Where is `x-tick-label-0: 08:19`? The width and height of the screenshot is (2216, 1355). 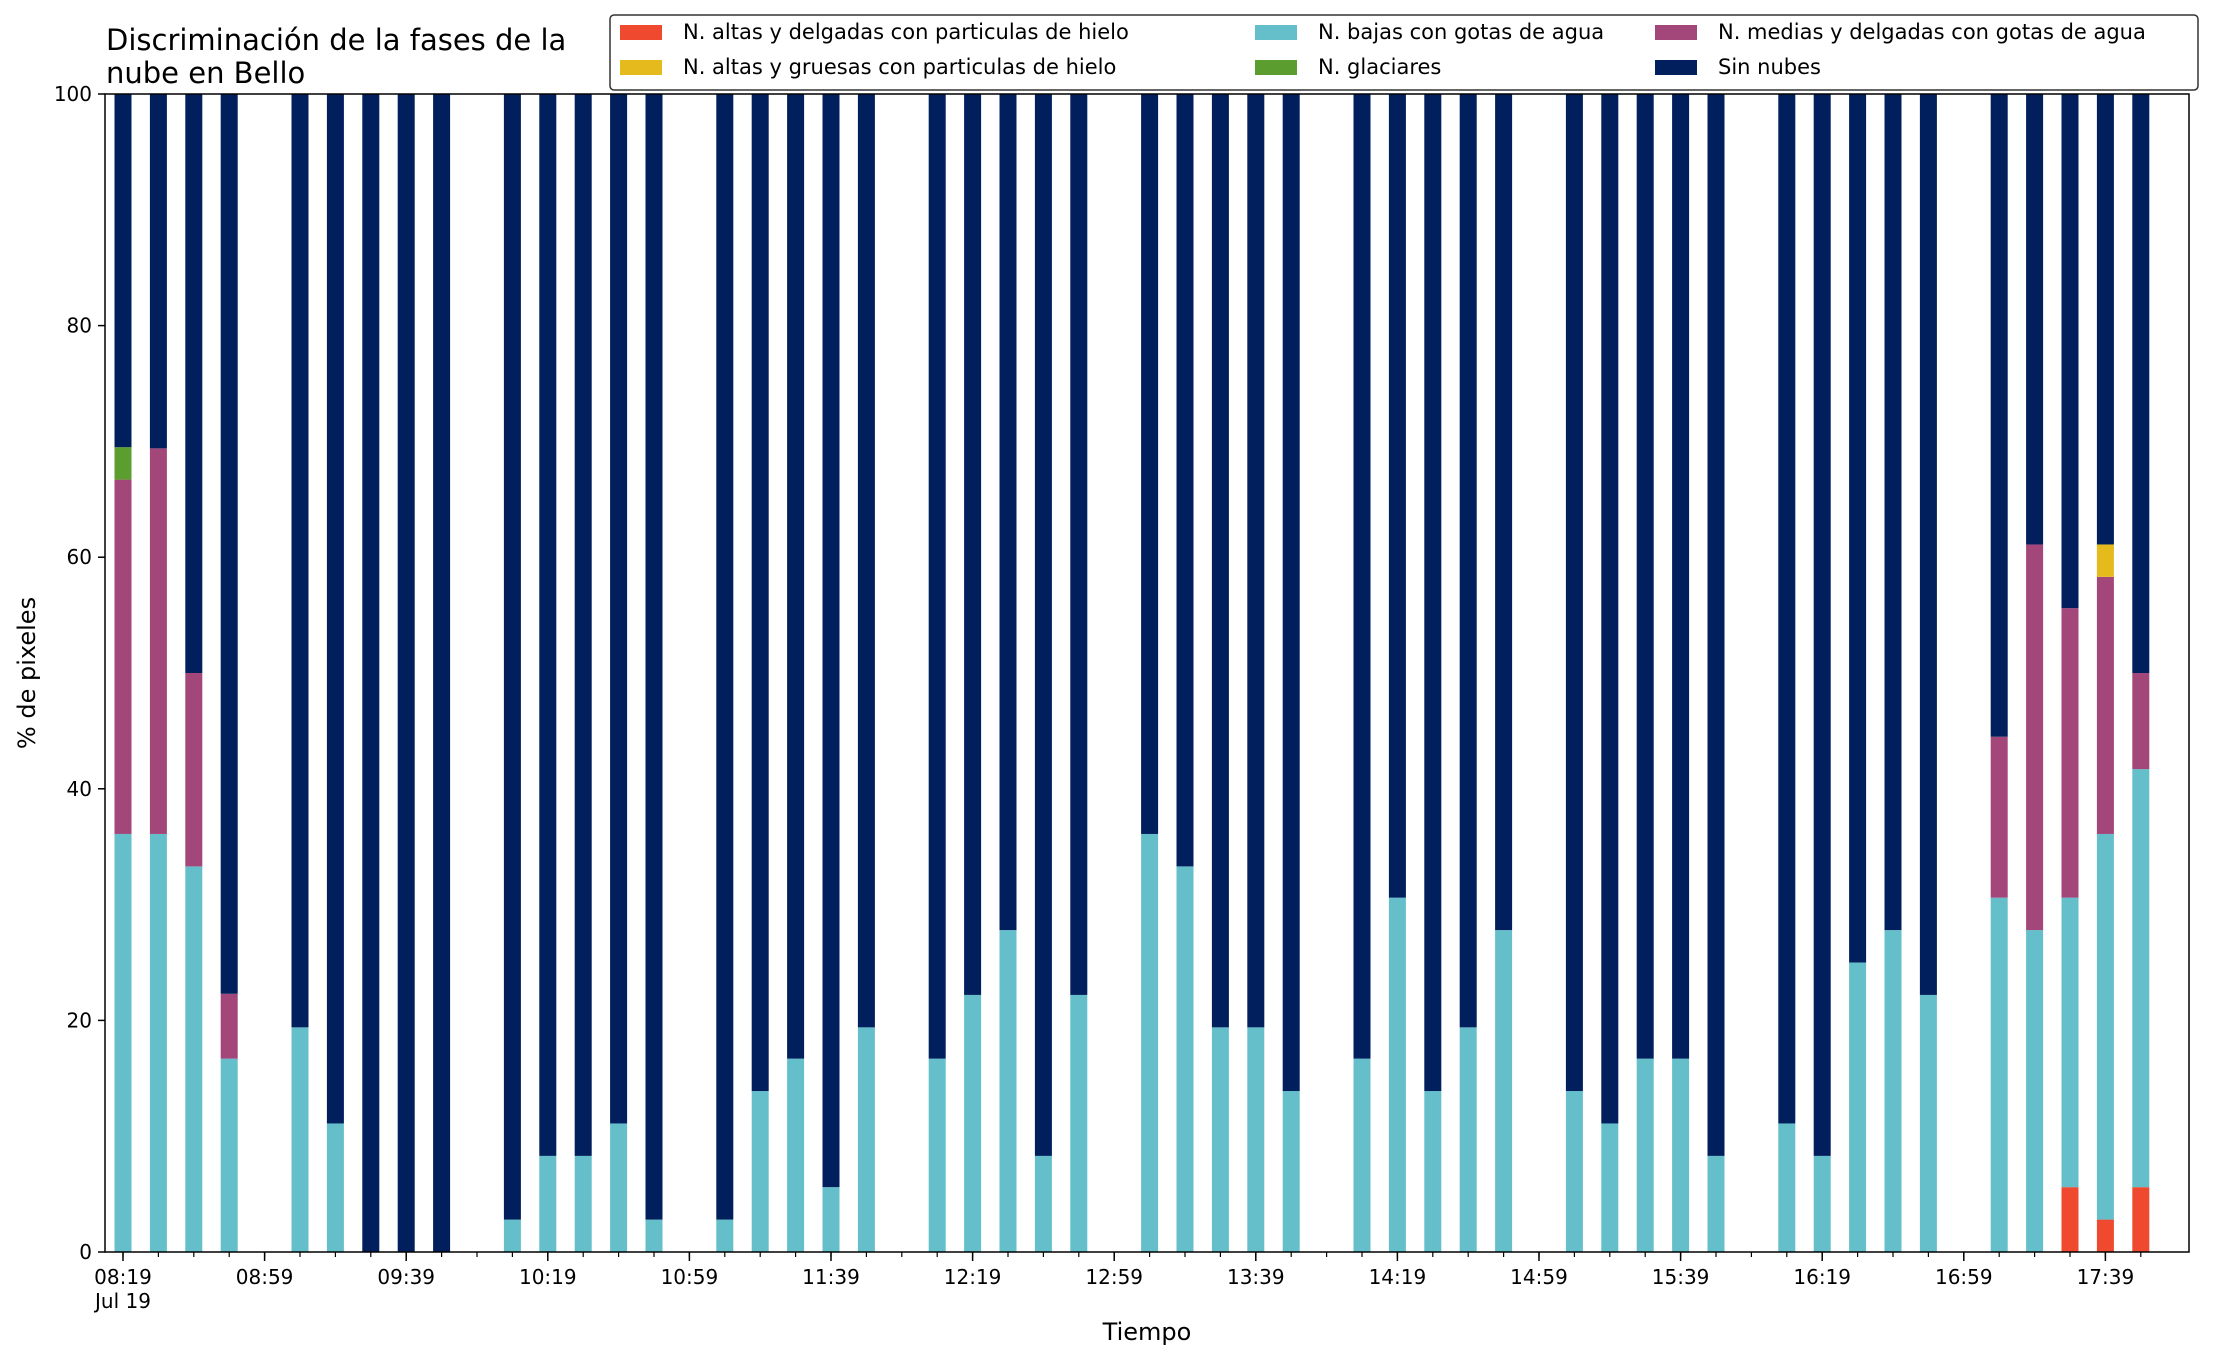 x-tick-label-0: 08:19 is located at coordinates (123, 1277).